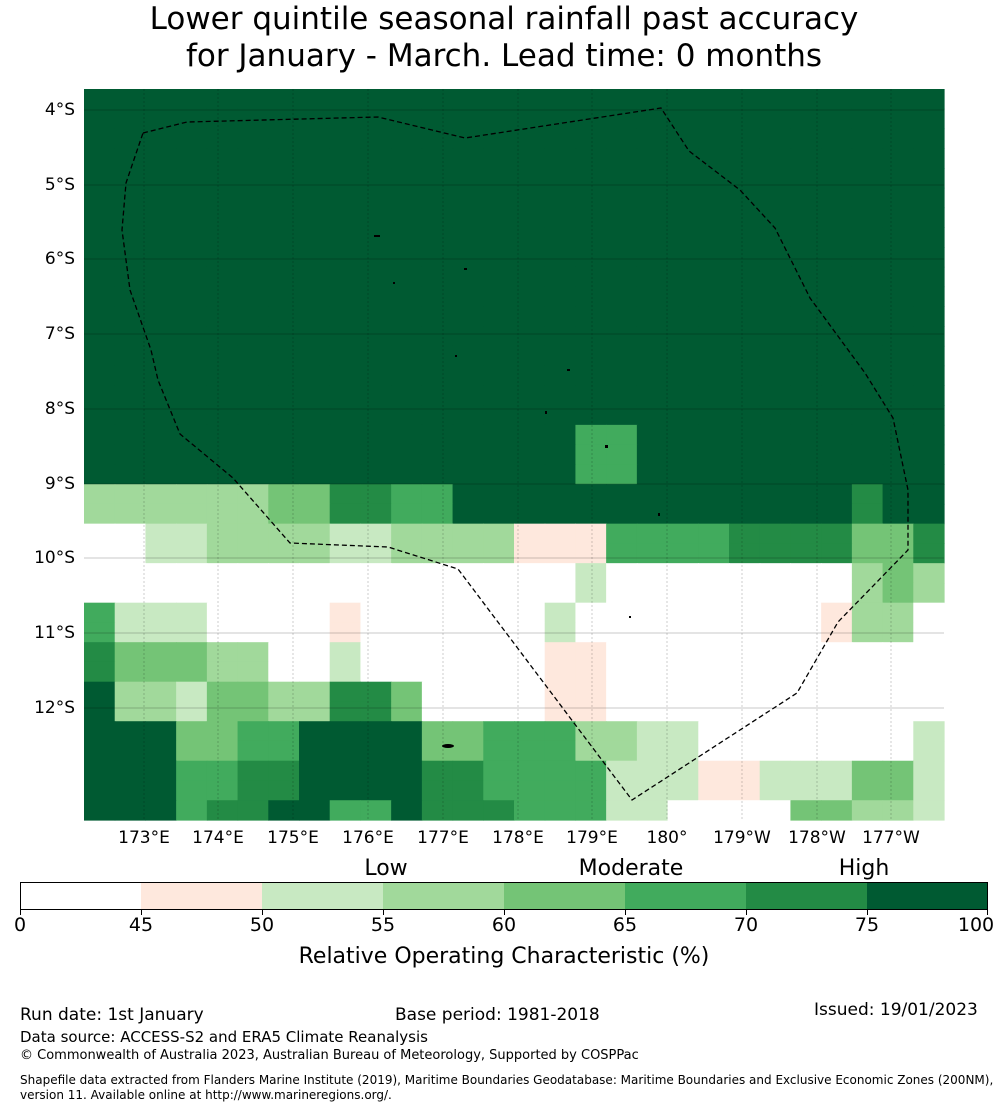 The image size is (1008, 1110). What do you see at coordinates (976, 925) in the screenshot?
I see `colorbar-tick-100: 100` at bounding box center [976, 925].